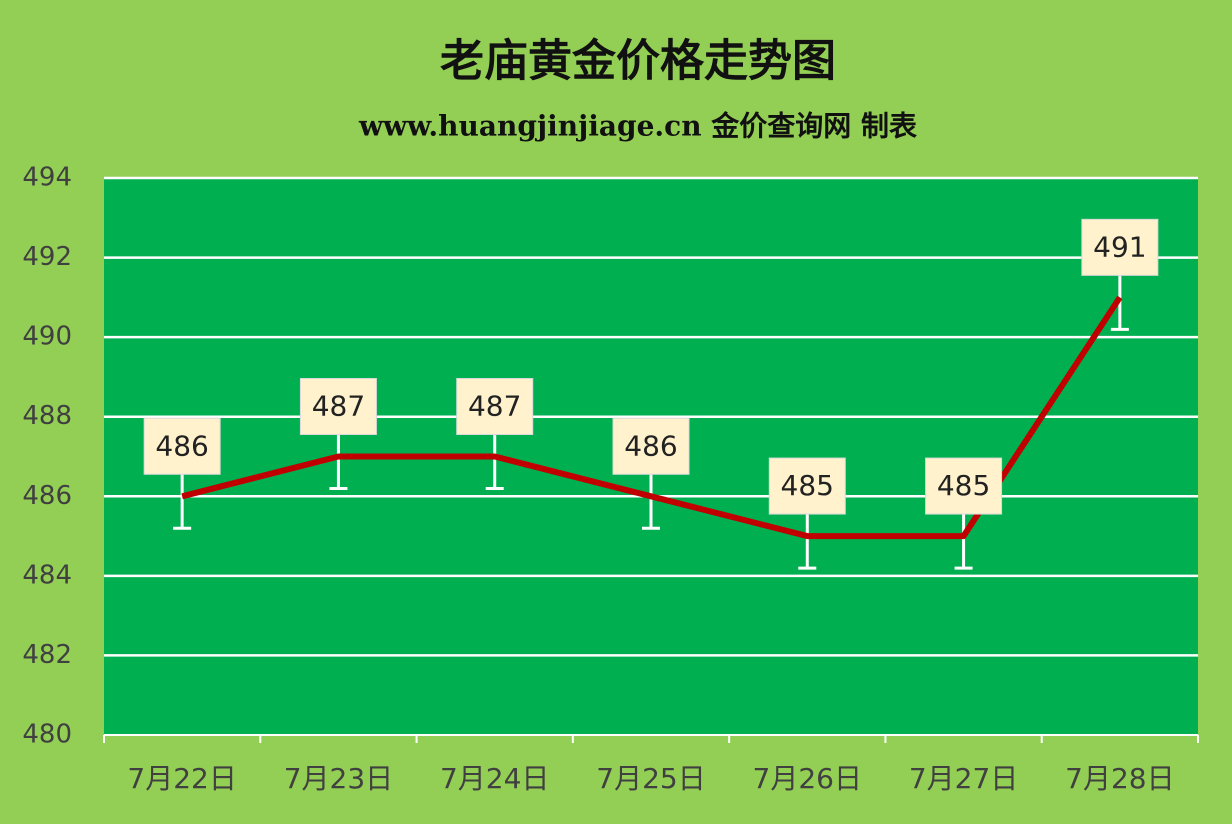 The width and height of the screenshot is (1232, 824). I want to click on x-tick-label: 7月25日, so click(650, 778).